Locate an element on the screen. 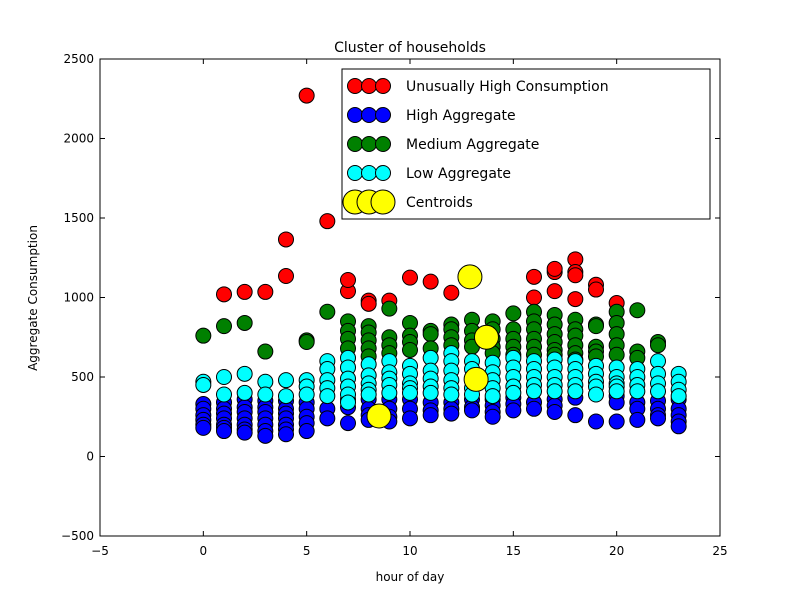 The width and height of the screenshot is (800, 597). legend-marker-centroids is located at coordinates (383, 202).